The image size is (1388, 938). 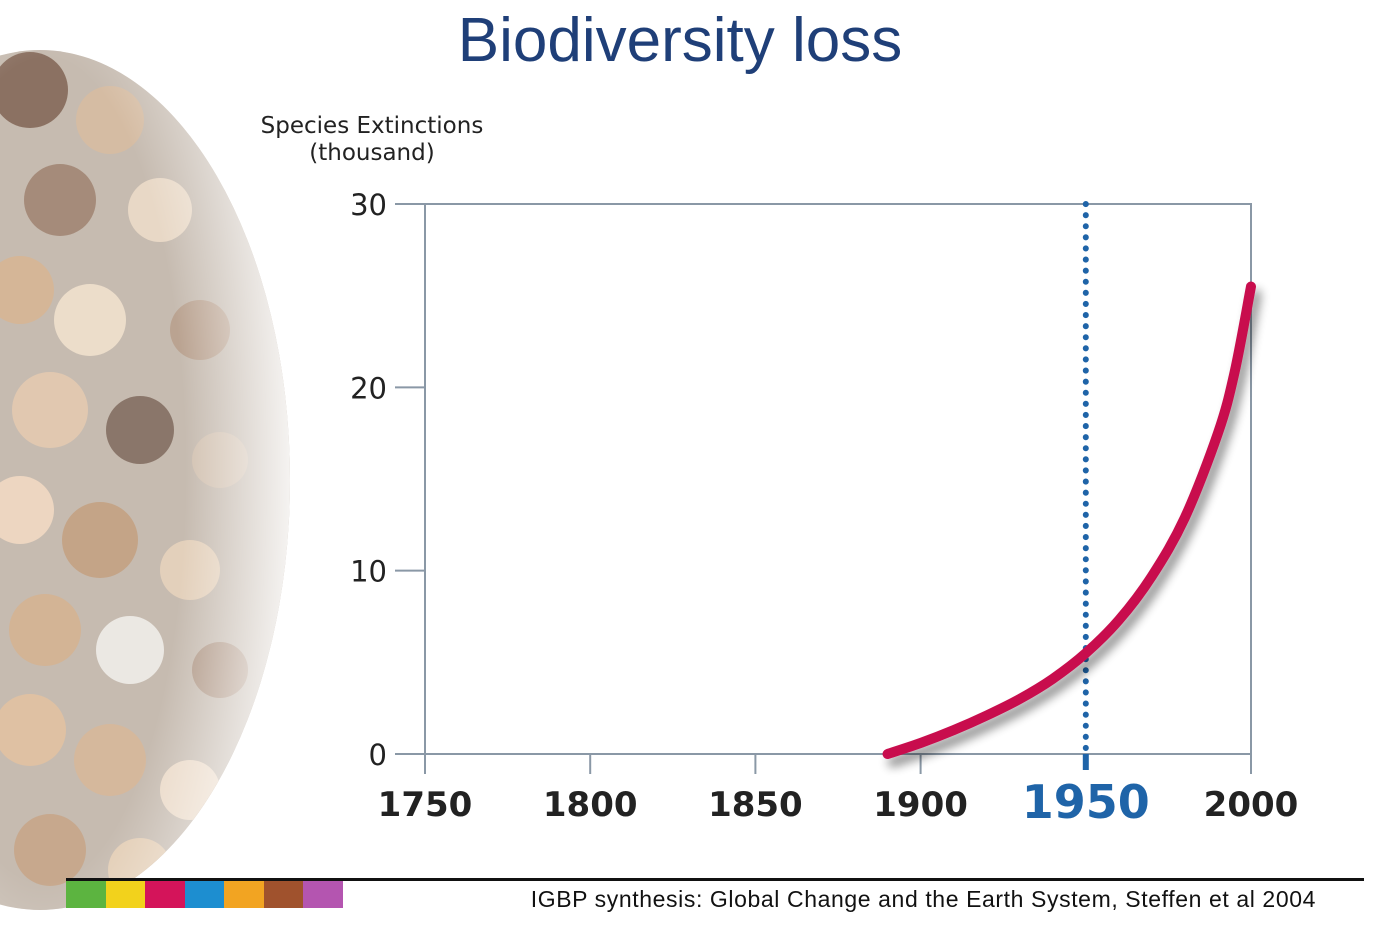 What do you see at coordinates (425, 805) in the screenshot?
I see `x-tick-label: 1750` at bounding box center [425, 805].